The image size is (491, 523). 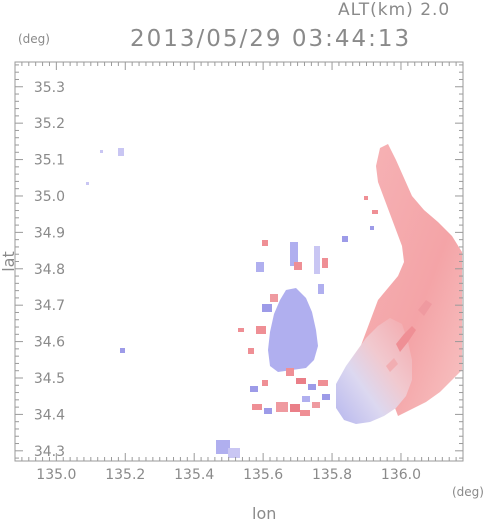 What do you see at coordinates (49, 306) in the screenshot?
I see `y-tick-label: 34.7` at bounding box center [49, 306].